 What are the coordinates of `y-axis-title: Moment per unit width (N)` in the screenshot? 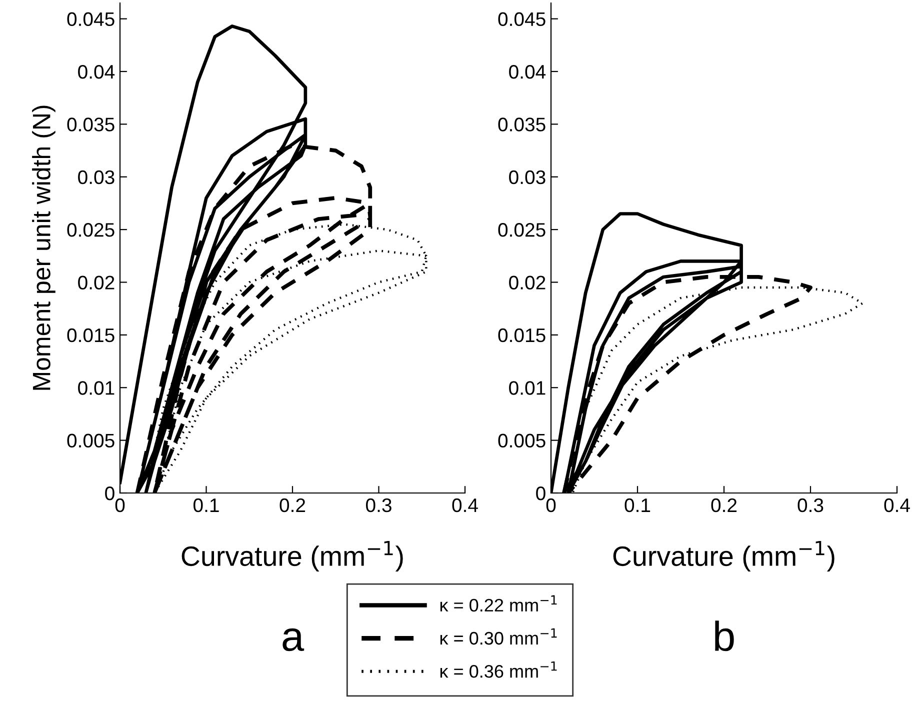 It's located at (44, 248).